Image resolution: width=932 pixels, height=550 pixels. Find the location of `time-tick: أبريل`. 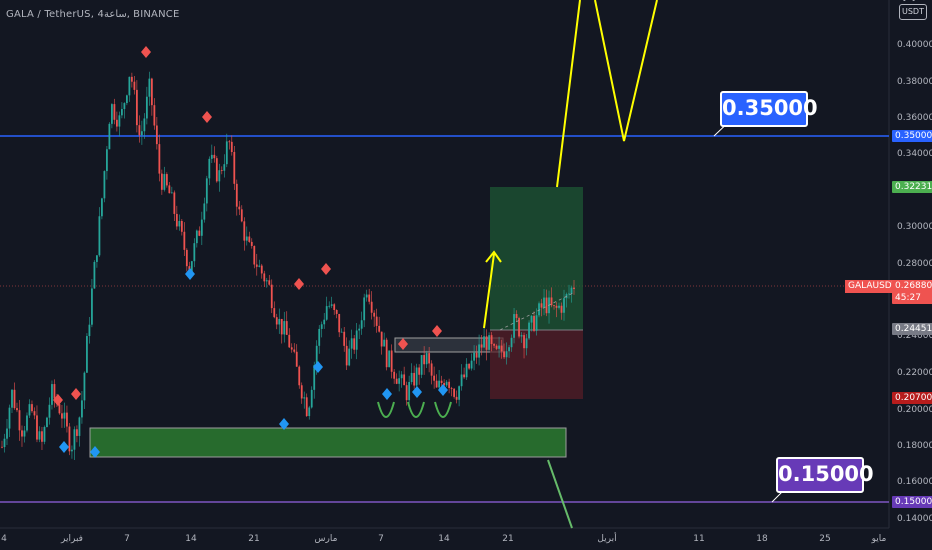

time-tick: أبريل is located at coordinates (607, 539).